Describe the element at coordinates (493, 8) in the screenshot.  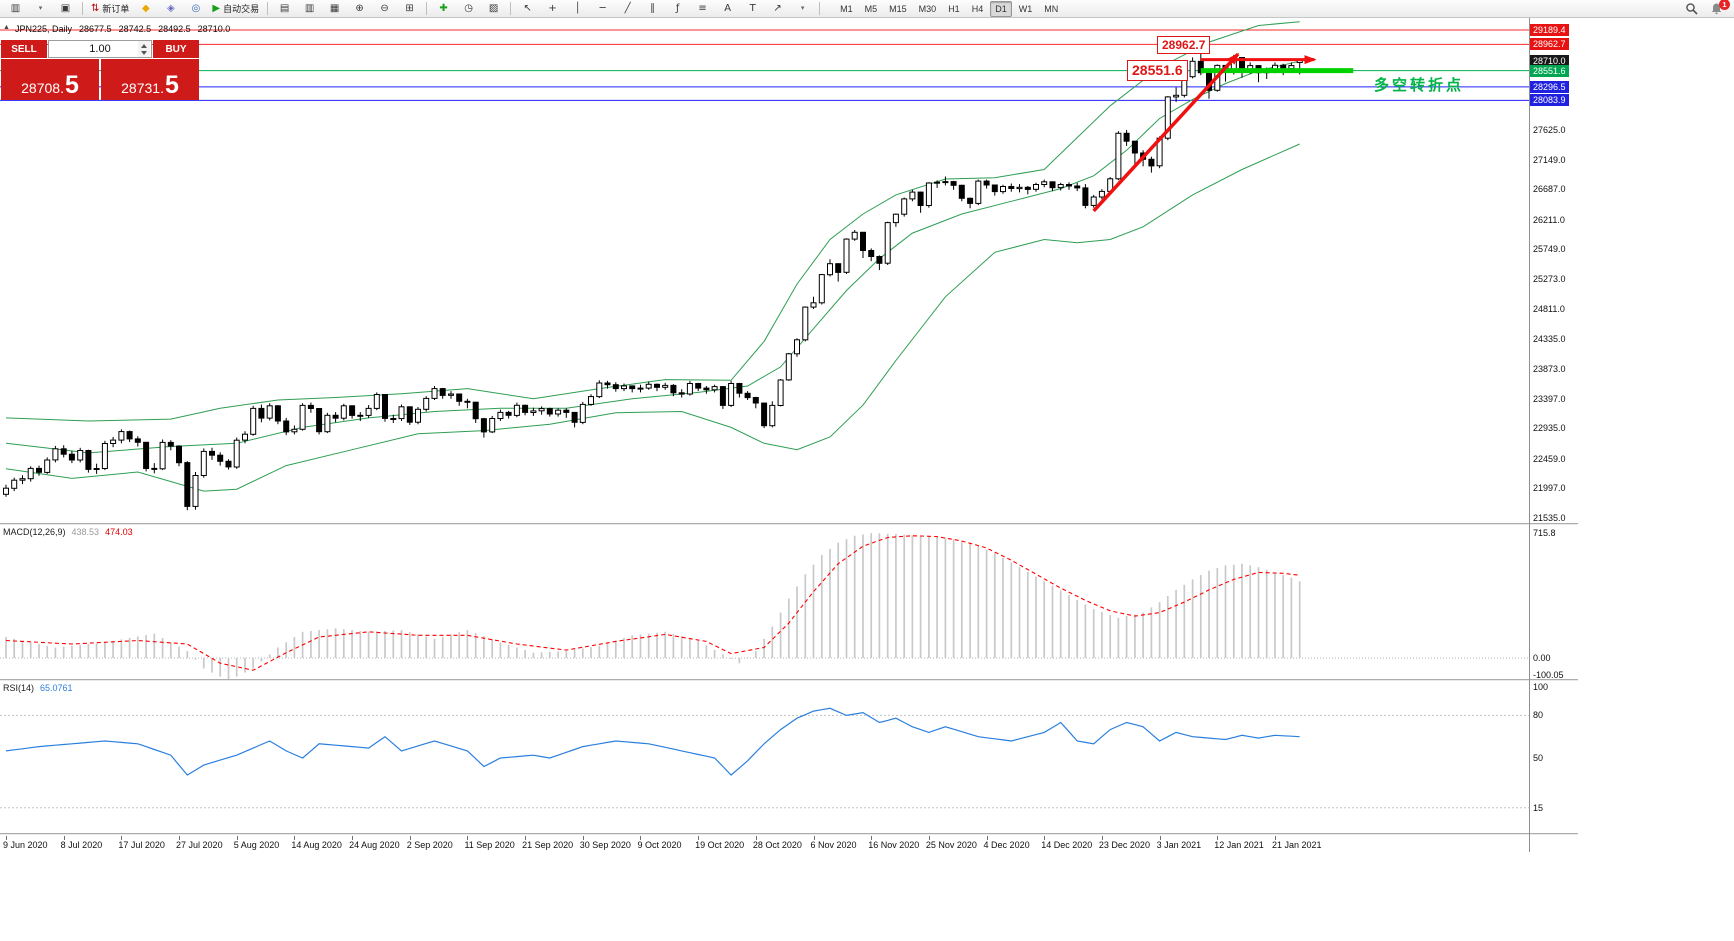
I see `templates-button: ▨` at that location.